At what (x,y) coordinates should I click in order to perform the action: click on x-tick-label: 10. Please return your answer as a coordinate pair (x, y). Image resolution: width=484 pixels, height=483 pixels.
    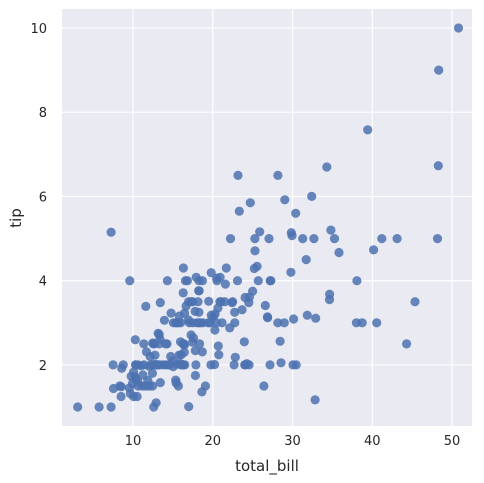
    Looking at the image, I should click on (133, 441).